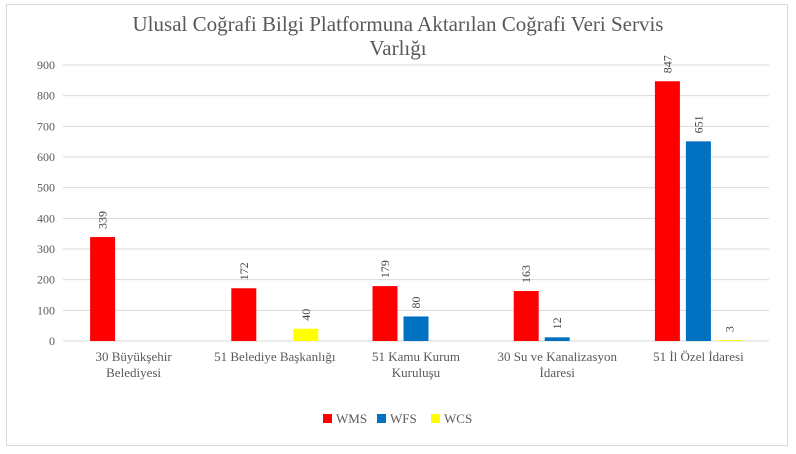 The height and width of the screenshot is (454, 796). What do you see at coordinates (698, 356) in the screenshot?
I see `x-tick-label: 51 İl Özel İdaresi` at bounding box center [698, 356].